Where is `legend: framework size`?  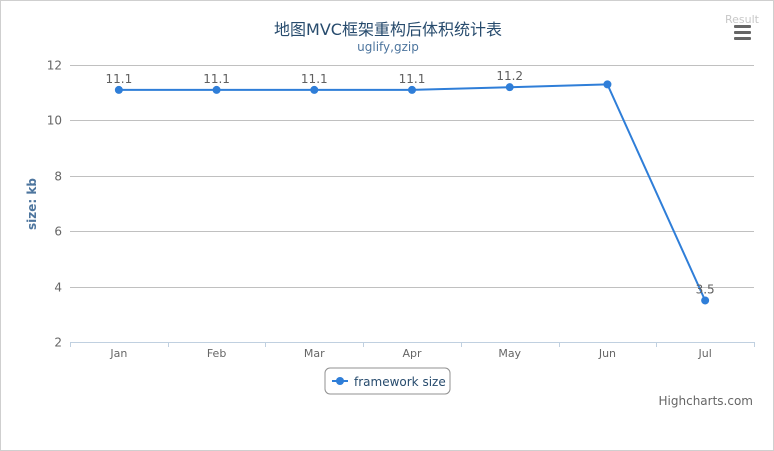 legend: framework size is located at coordinates (387, 381).